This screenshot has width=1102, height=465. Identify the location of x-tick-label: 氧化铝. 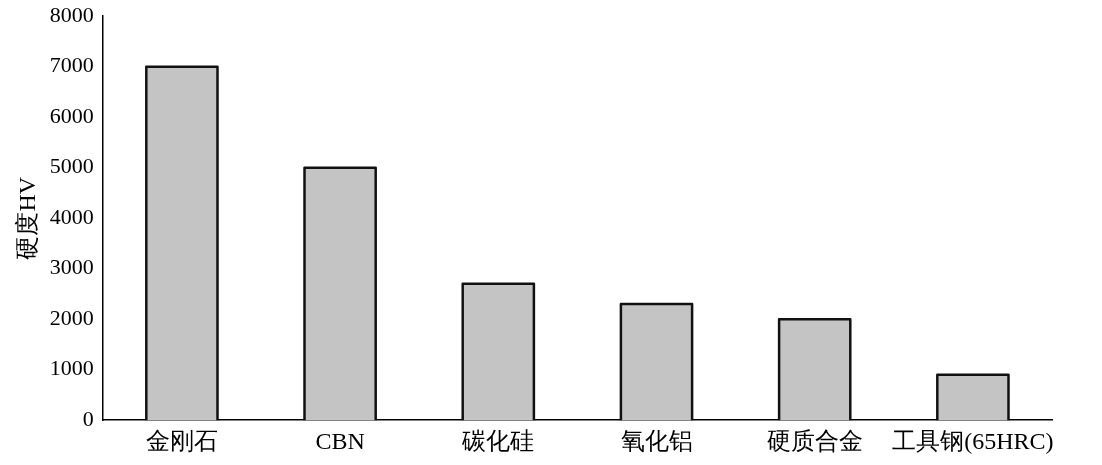
(656, 440).